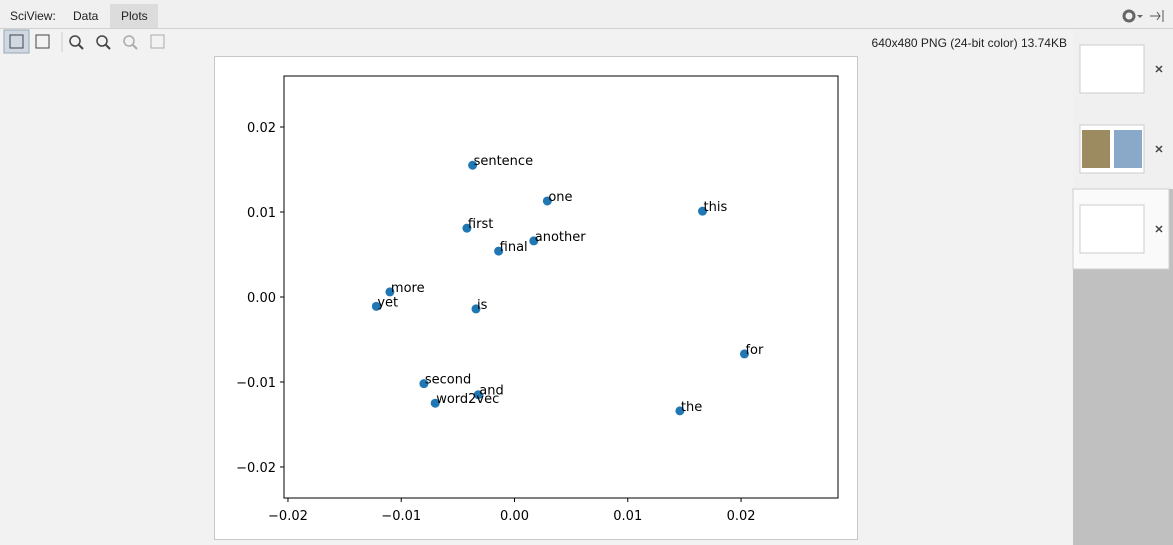 Image resolution: width=1173 pixels, height=545 pixels. I want to click on fit-icon, so click(16, 41).